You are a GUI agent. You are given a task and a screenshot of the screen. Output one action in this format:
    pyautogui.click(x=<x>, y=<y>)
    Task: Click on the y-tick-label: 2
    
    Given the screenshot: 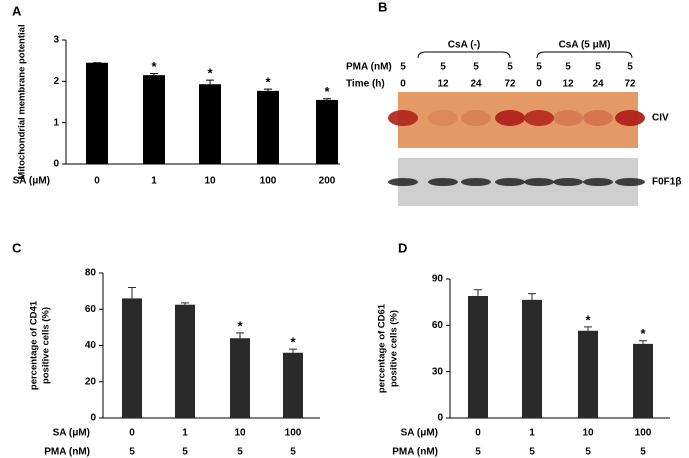 What is the action you would take?
    pyautogui.click(x=56, y=81)
    